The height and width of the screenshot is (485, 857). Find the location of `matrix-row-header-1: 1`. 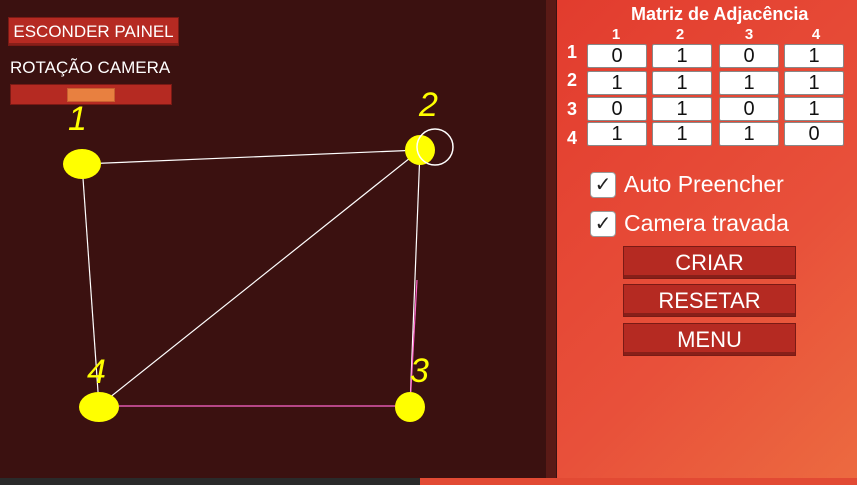

matrix-row-header-1: 1 is located at coordinates (572, 52).